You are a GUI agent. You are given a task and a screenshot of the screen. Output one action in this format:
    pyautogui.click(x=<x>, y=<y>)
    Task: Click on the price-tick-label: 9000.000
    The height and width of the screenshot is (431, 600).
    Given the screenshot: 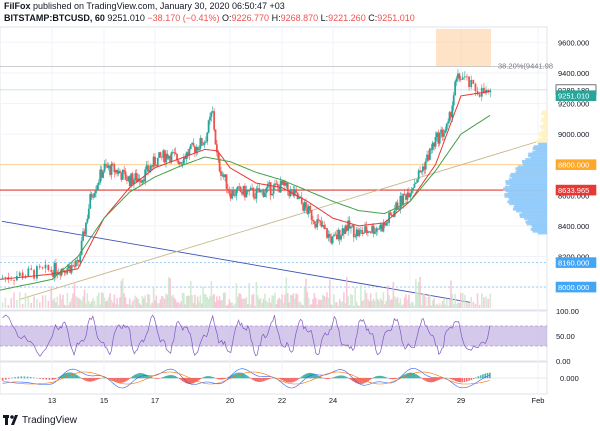 What is the action you would take?
    pyautogui.click(x=573, y=134)
    